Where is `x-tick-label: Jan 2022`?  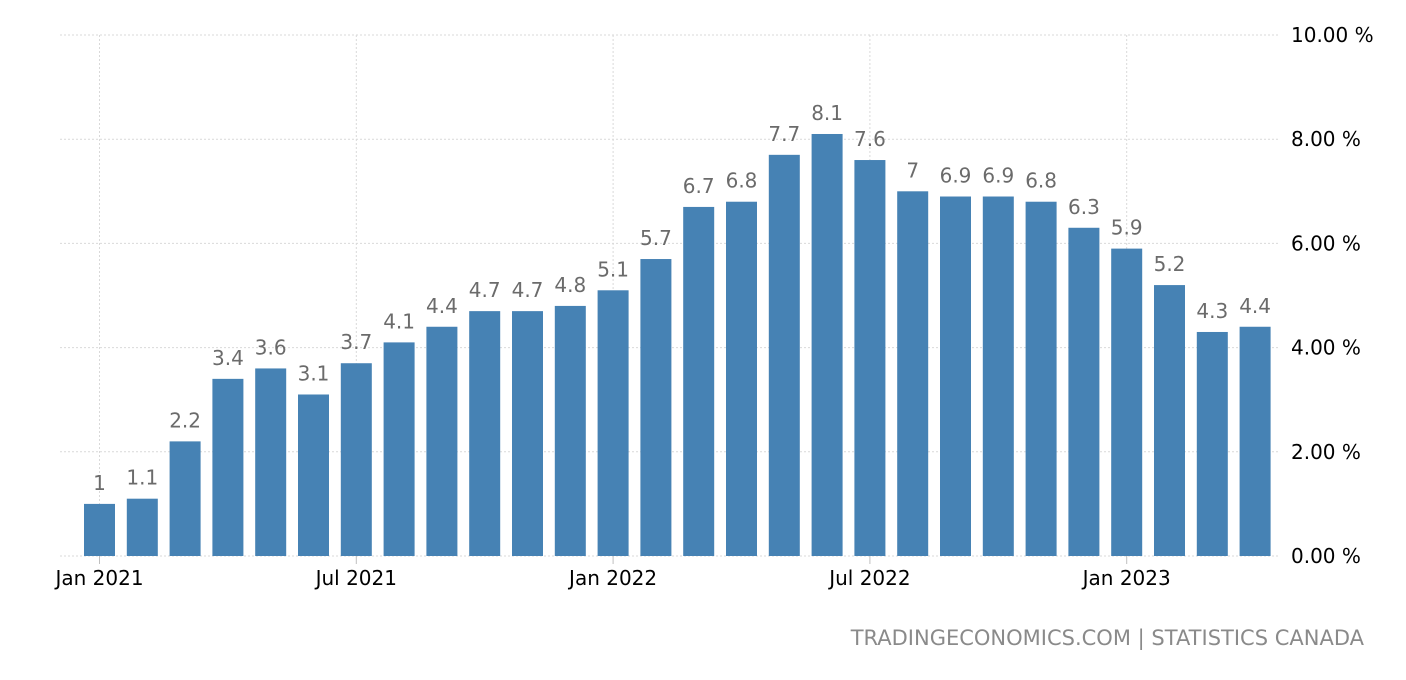
x-tick-label: Jan 2022 is located at coordinates (612, 578).